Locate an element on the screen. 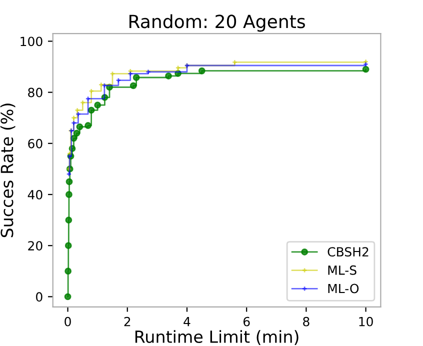  legend-label: CBSH2 is located at coordinates (348, 252).